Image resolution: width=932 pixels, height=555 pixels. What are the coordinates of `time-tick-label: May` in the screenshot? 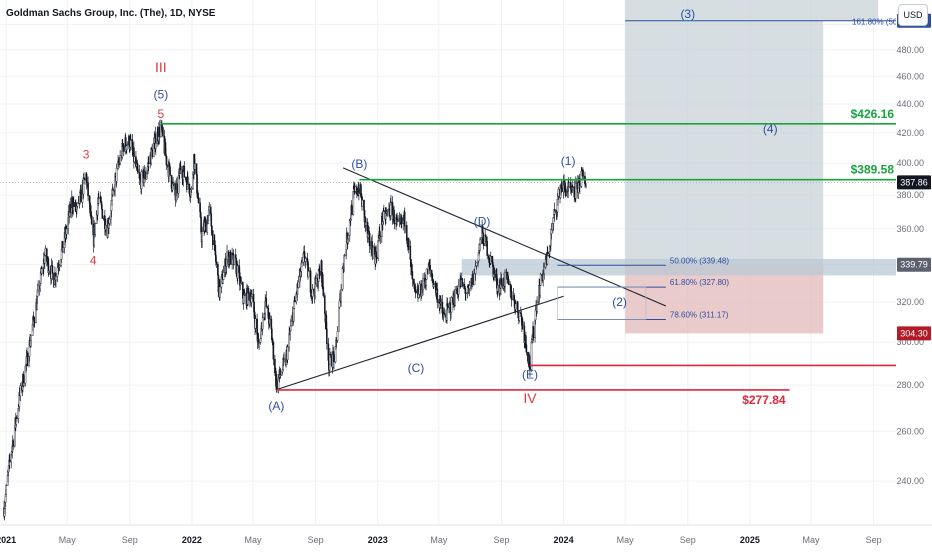 It's located at (254, 540).